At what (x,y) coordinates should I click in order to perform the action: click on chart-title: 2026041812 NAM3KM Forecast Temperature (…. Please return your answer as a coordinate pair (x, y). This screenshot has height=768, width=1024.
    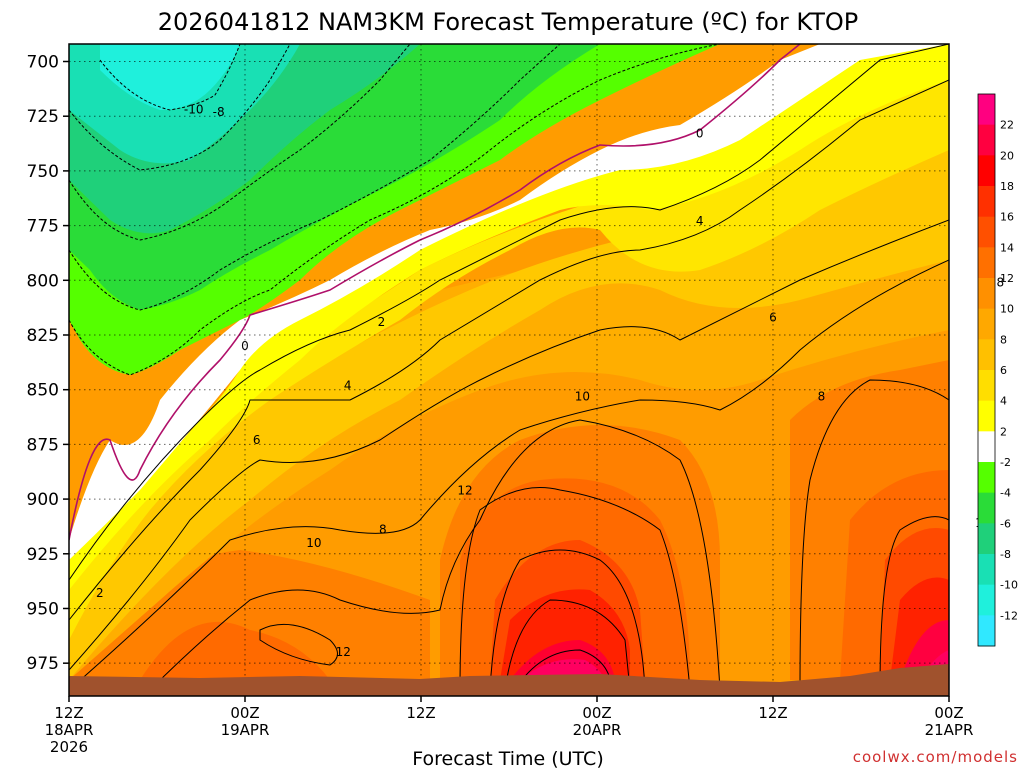
    Looking at the image, I should click on (508, 22).